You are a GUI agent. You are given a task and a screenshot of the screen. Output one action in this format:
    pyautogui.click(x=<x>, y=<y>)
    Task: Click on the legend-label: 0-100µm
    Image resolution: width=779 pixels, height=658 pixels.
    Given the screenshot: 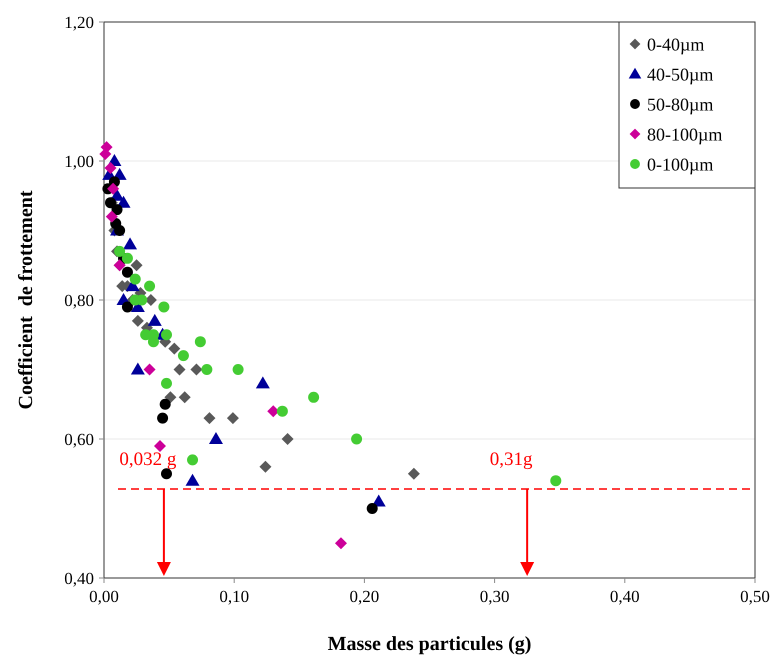 What is the action you would take?
    pyautogui.click(x=680, y=164)
    